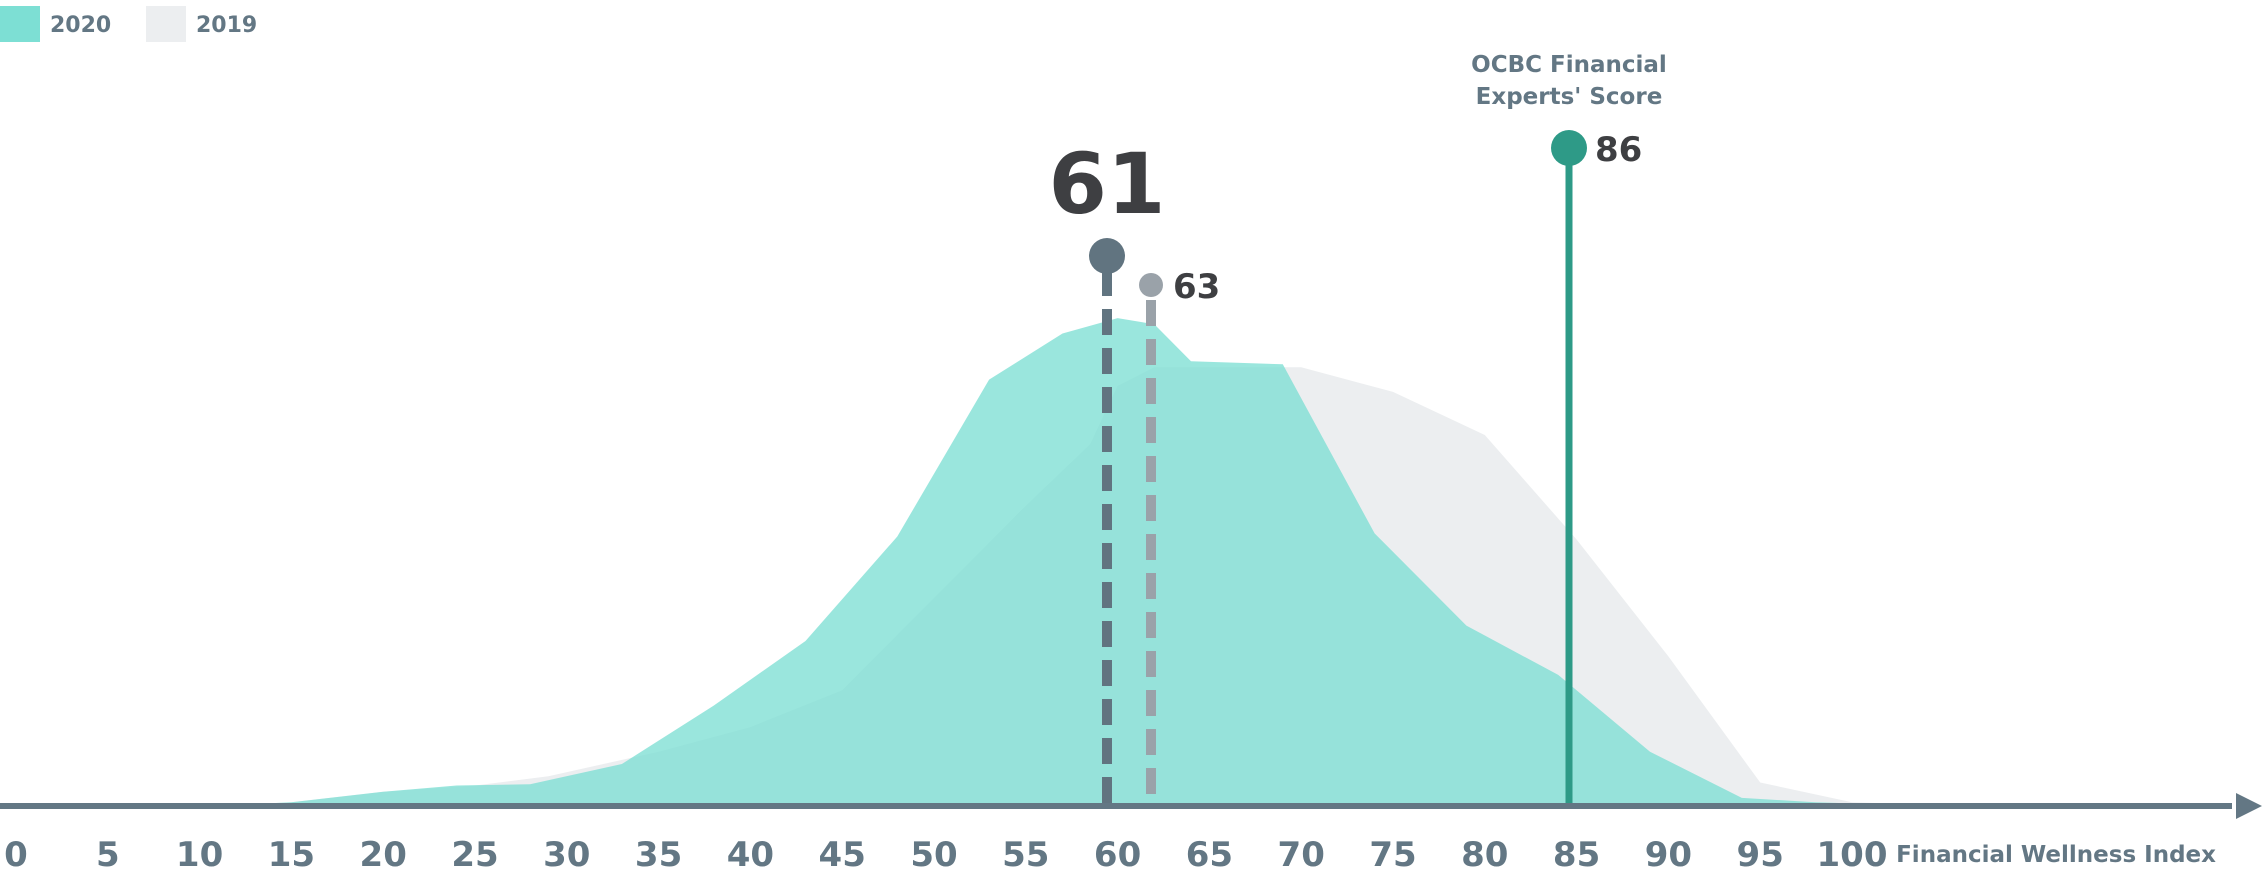  I want to click on marker-label-2019: 63, so click(1196, 287).